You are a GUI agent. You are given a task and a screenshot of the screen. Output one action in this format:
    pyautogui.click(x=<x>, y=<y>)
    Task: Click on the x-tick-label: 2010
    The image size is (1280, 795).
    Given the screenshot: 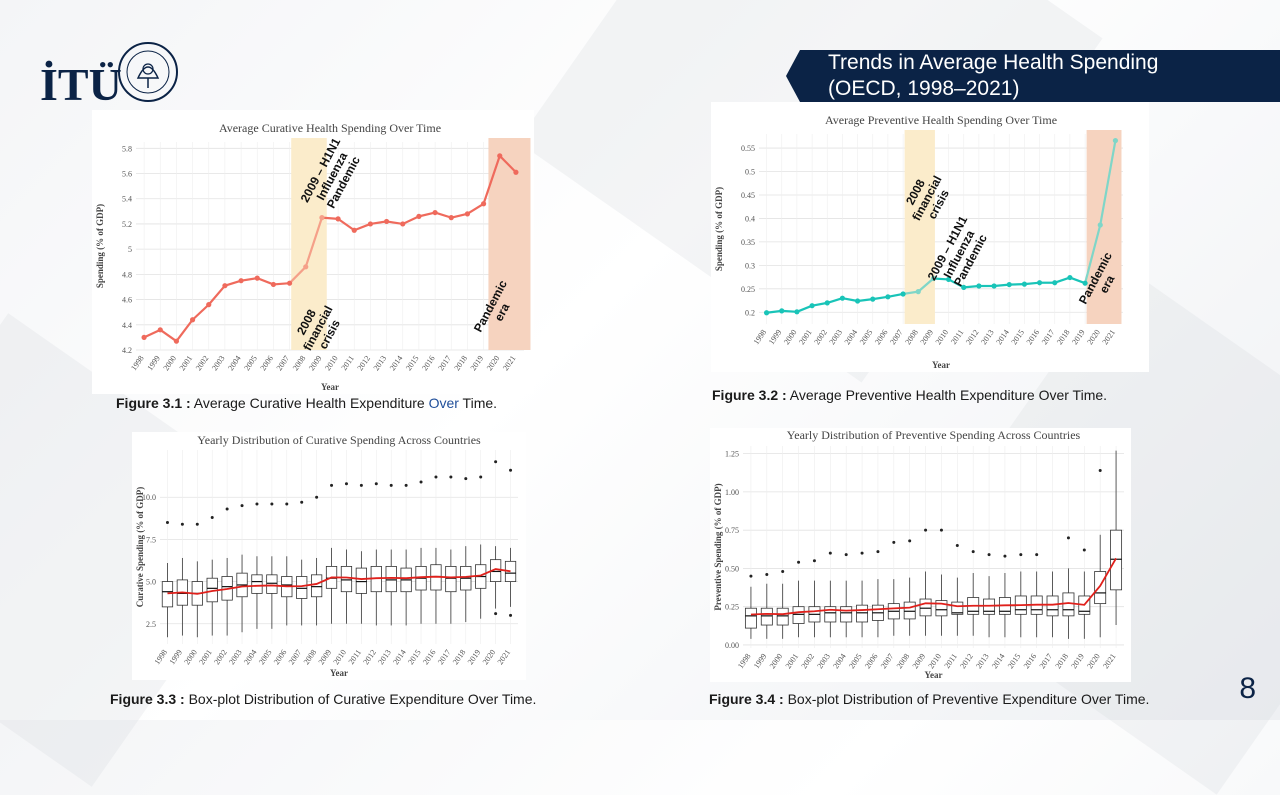 What is the action you would take?
    pyautogui.click(x=935, y=661)
    